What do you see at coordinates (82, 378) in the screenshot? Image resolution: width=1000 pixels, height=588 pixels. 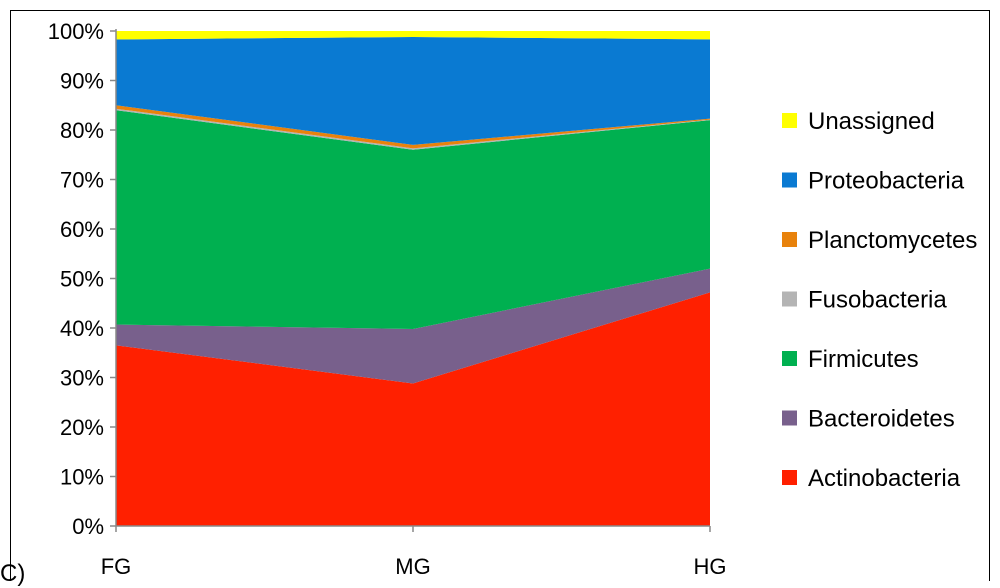 I see `y-tick-label: 30%` at bounding box center [82, 378].